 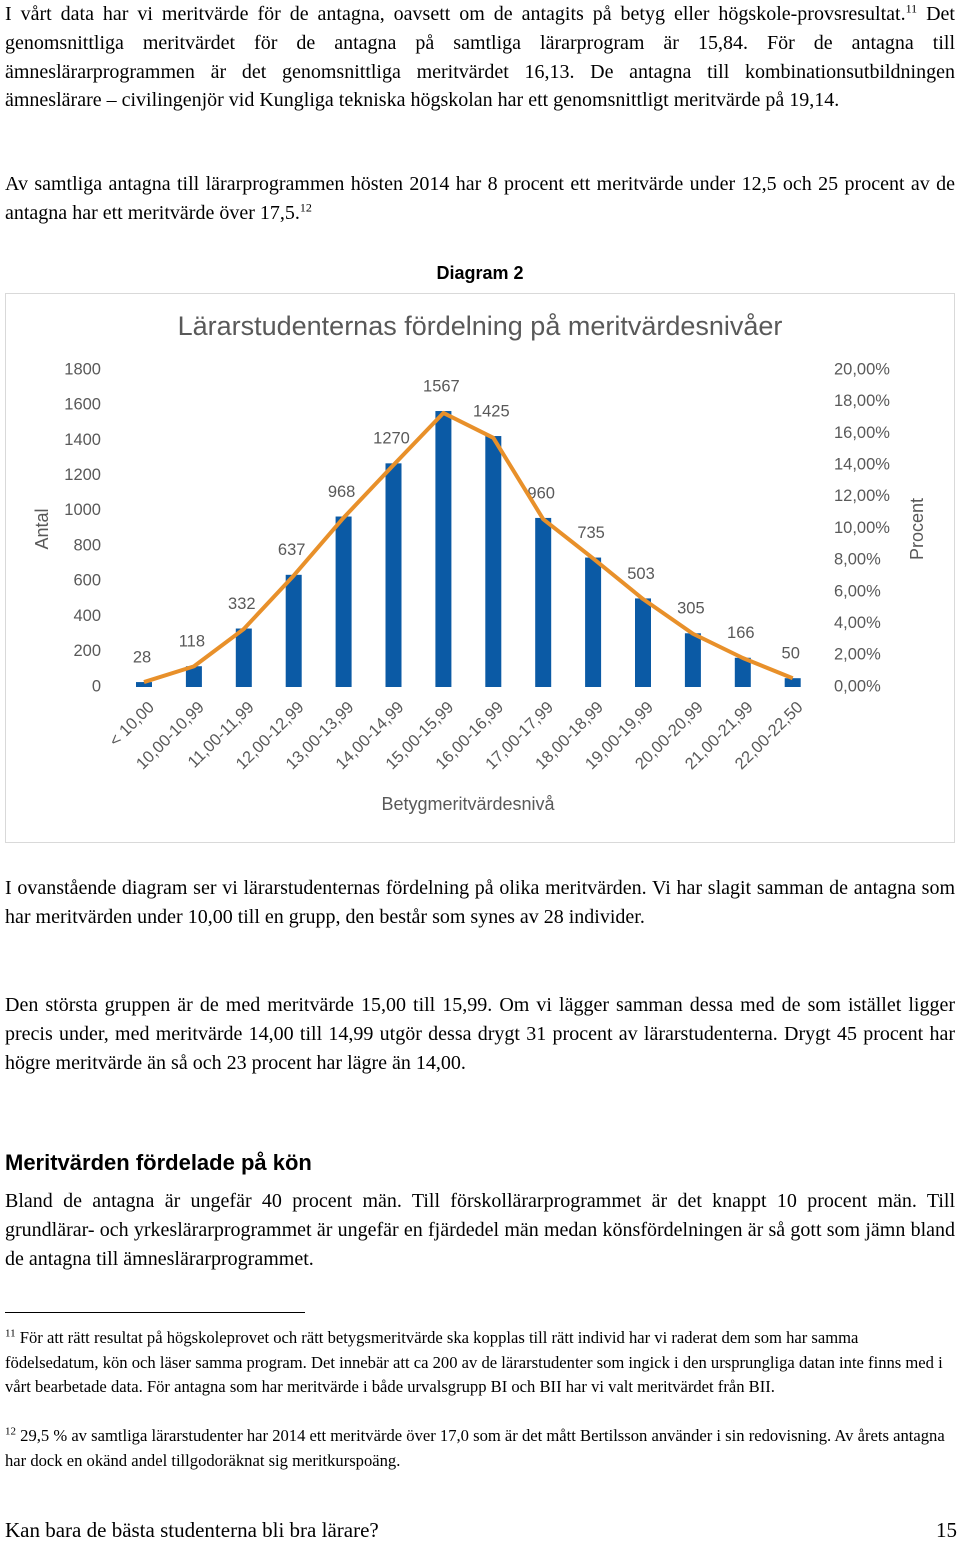 I want to click on y2-tick-label: 12,00%, so click(x=862, y=496).